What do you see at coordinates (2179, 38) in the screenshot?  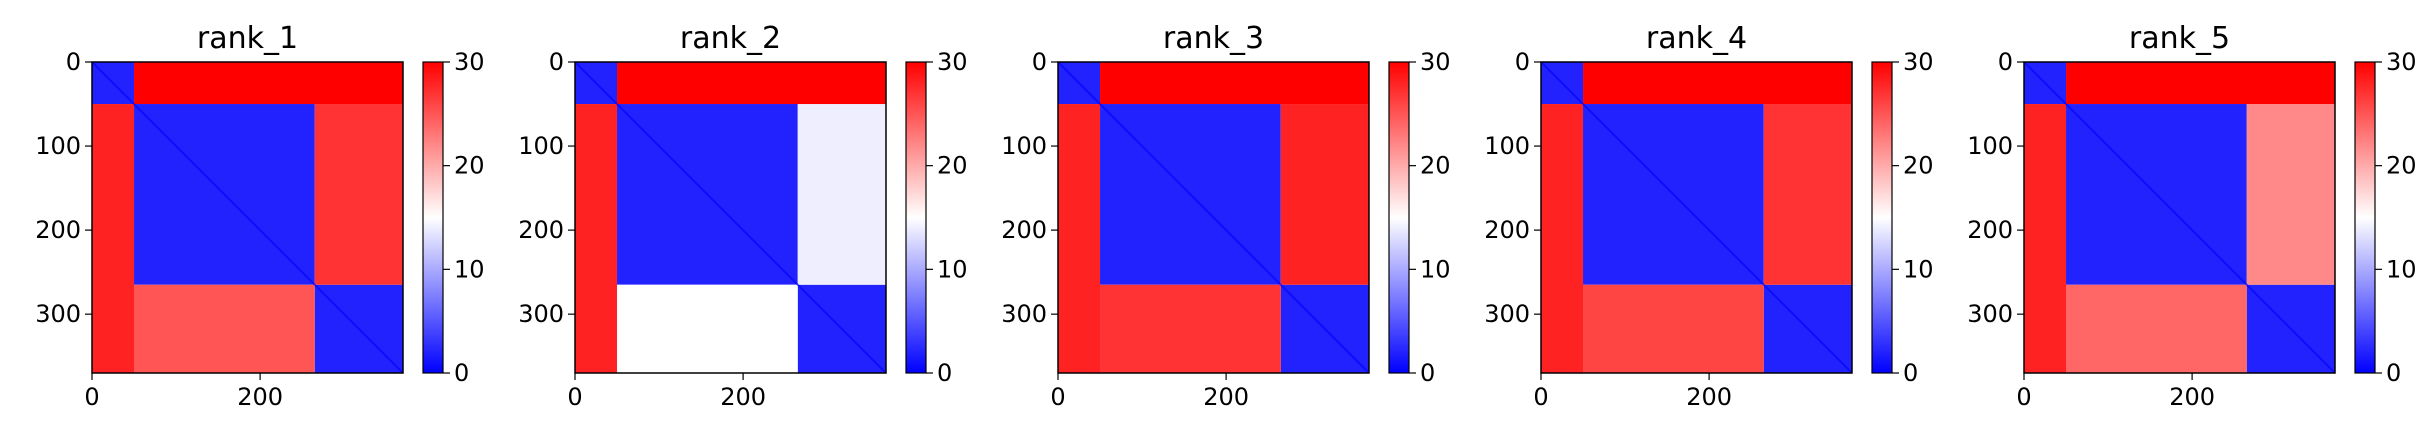 I see `chart-title: rank_5` at bounding box center [2179, 38].